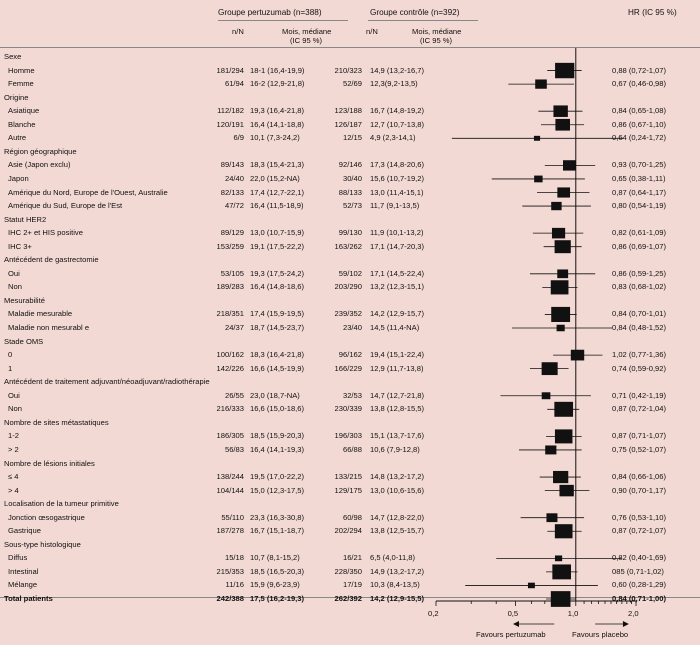 The width and height of the screenshot is (700, 645). I want to click on pertuzumab-events: 120/191, so click(230, 124).